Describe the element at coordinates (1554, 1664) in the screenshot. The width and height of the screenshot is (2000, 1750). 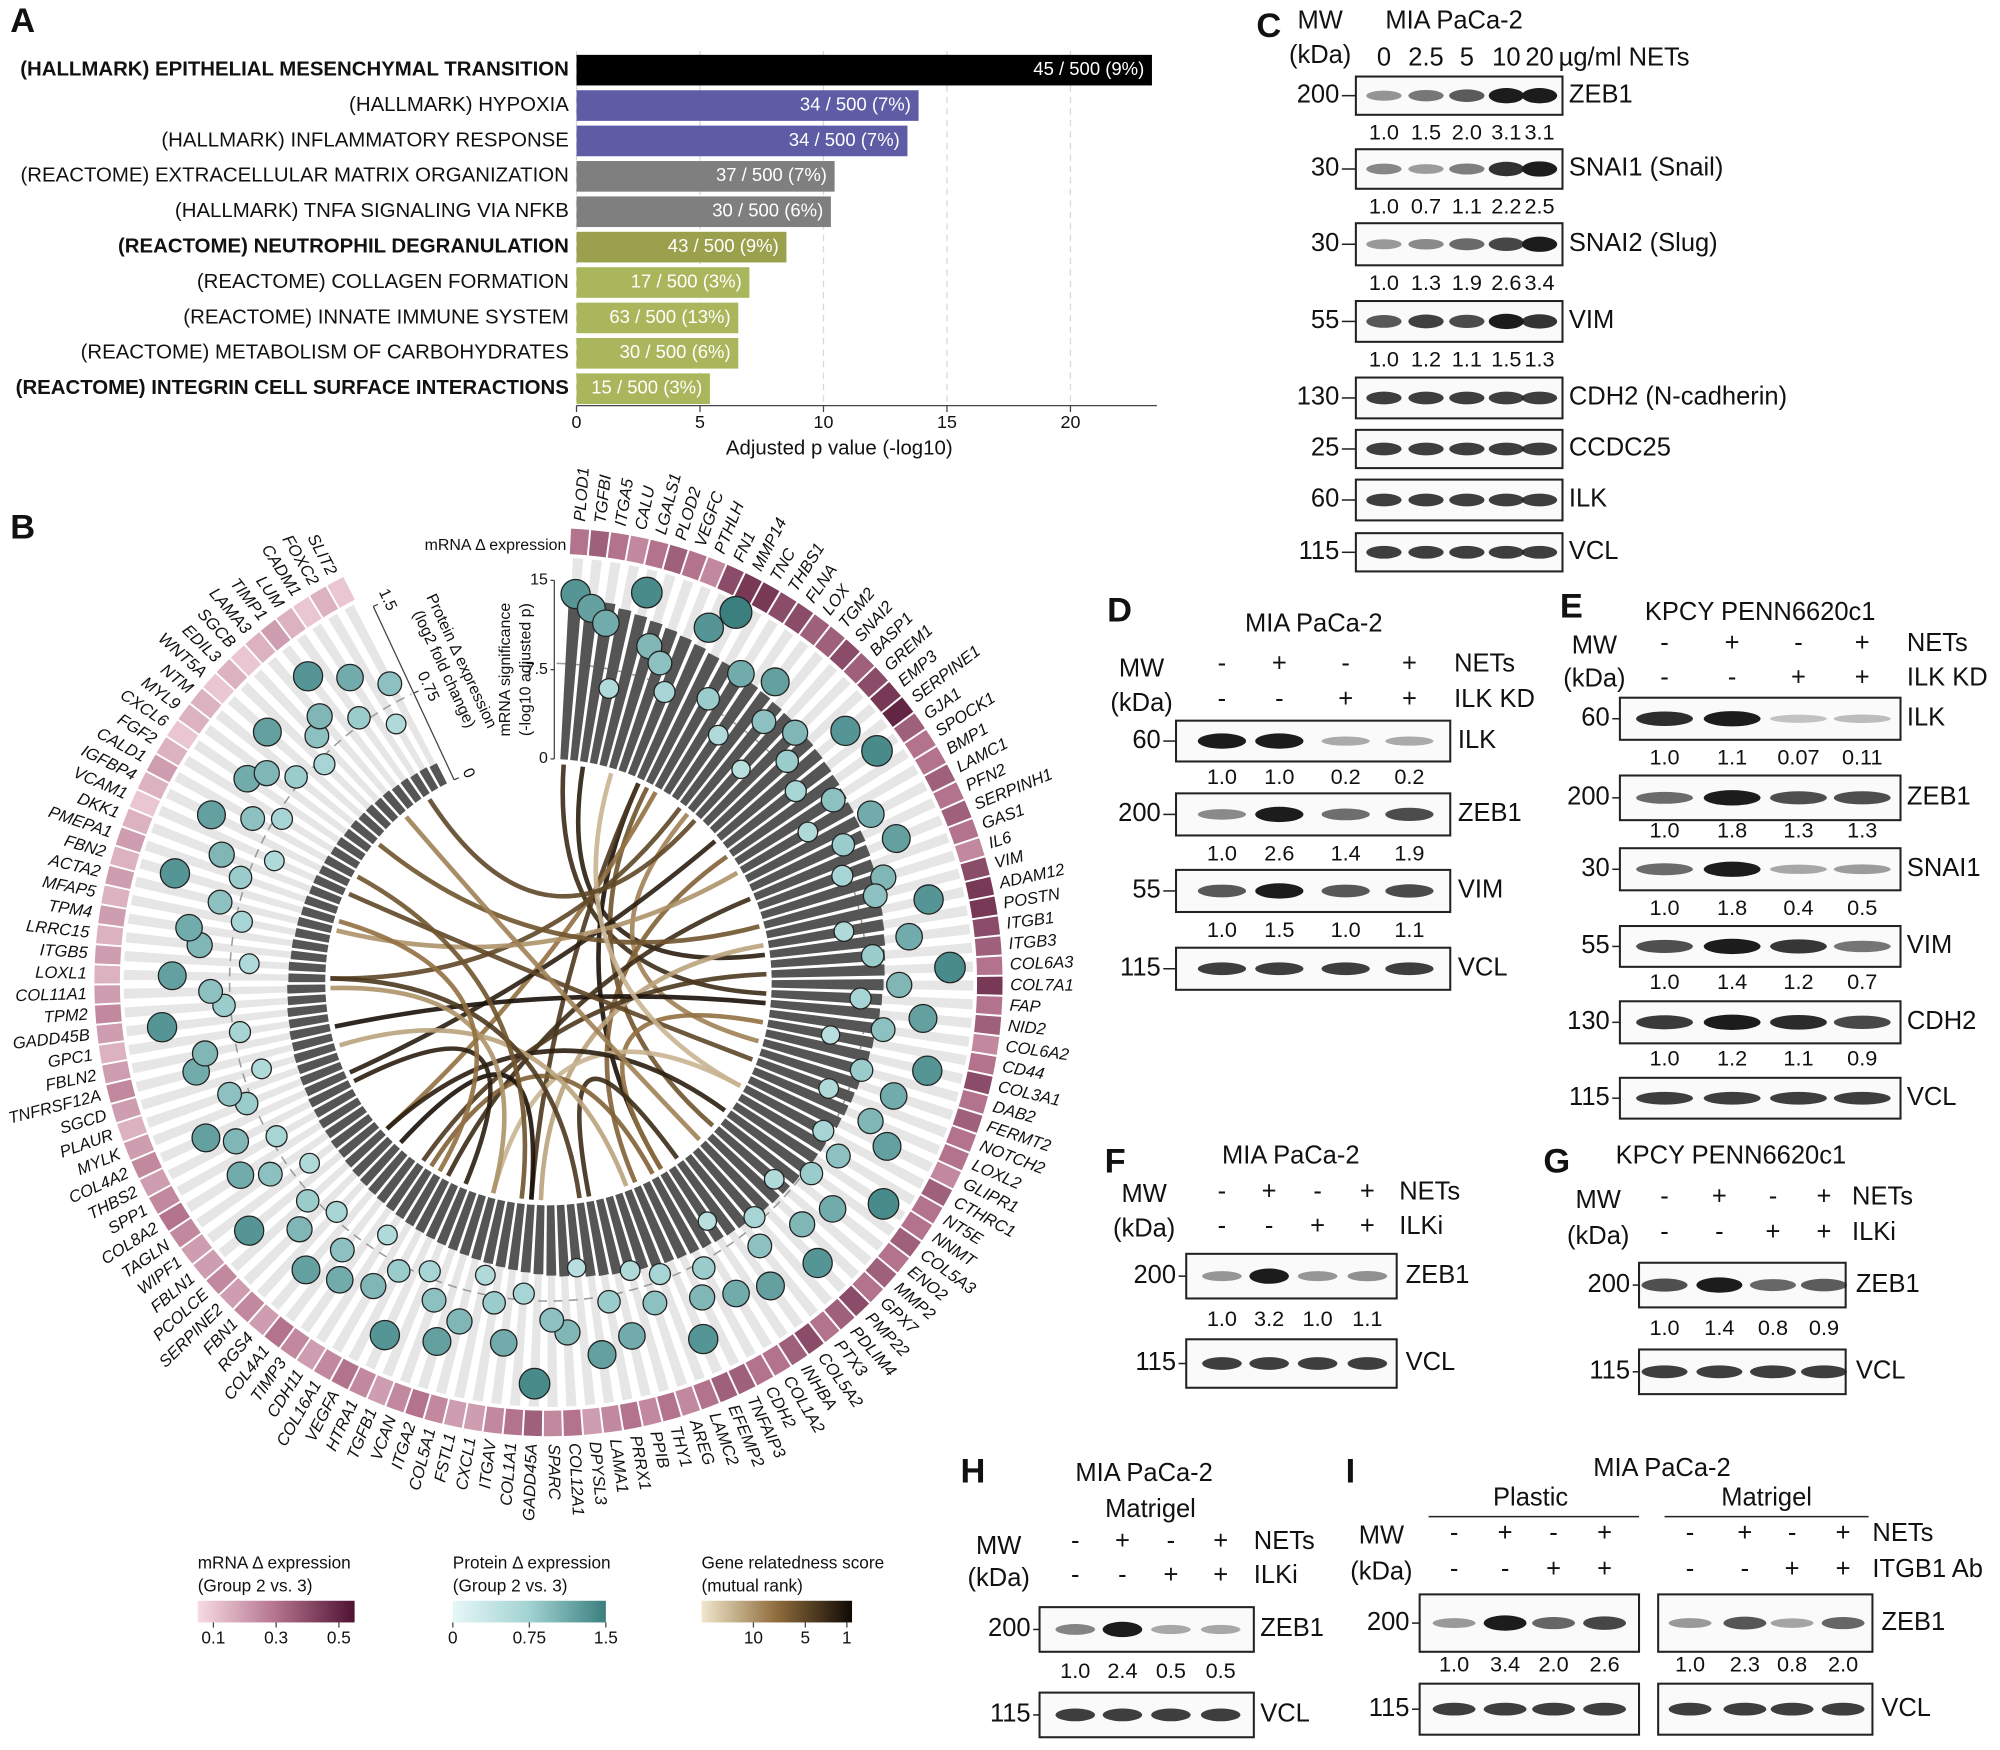
I see `quant-label: 2.0` at that location.